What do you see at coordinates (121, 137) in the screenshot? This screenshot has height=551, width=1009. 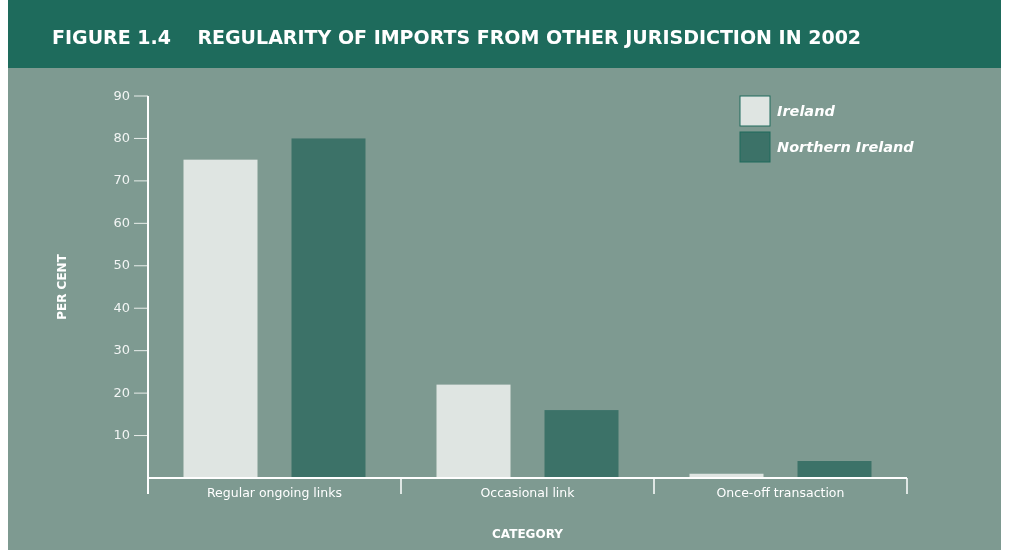 I see `y-tick-label: 80` at bounding box center [121, 137].